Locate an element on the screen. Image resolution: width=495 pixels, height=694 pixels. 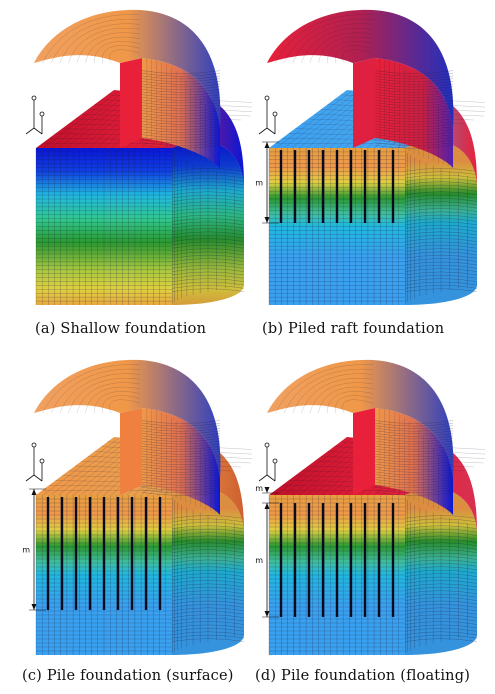
dimension-label-small: 1 m is located at coordinates (259, 488).